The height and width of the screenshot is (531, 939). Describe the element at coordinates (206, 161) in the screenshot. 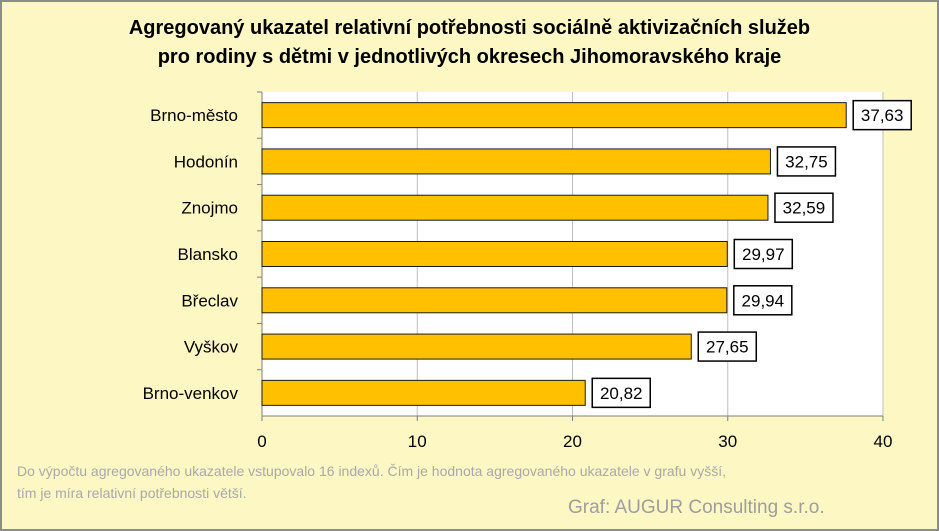

I see `y-category-label: Hodonín` at that location.